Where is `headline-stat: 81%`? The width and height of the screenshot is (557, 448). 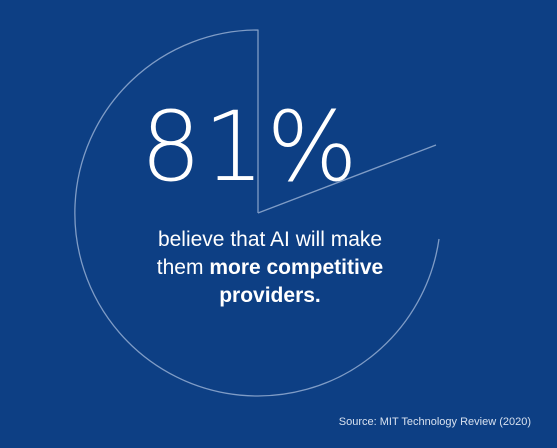
headline-stat: 81% is located at coordinates (250, 147).